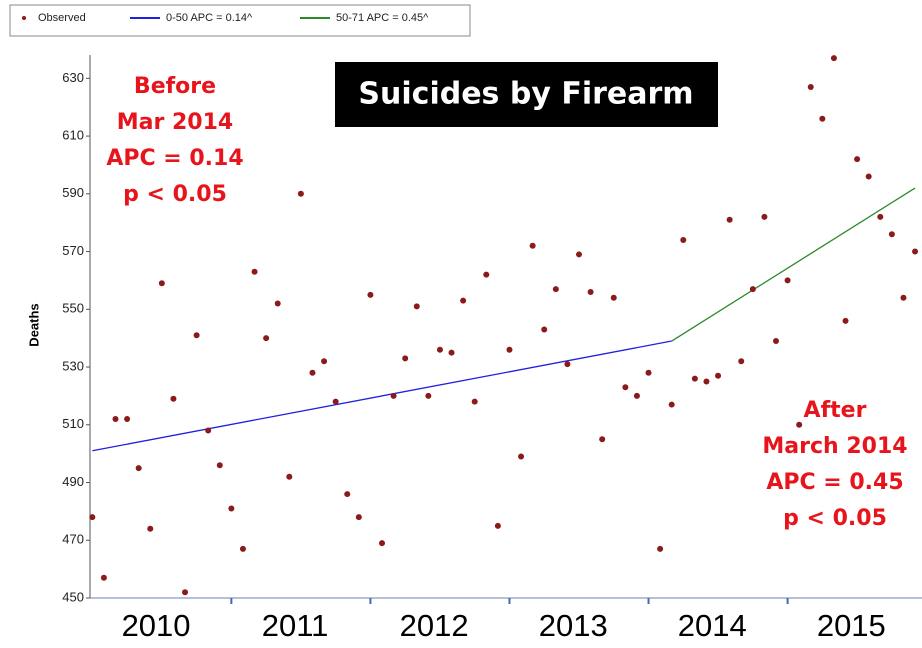 Image resolution: width=922 pixels, height=648 pixels. What do you see at coordinates (24, 18) in the screenshot?
I see `legend-marker` at bounding box center [24, 18].